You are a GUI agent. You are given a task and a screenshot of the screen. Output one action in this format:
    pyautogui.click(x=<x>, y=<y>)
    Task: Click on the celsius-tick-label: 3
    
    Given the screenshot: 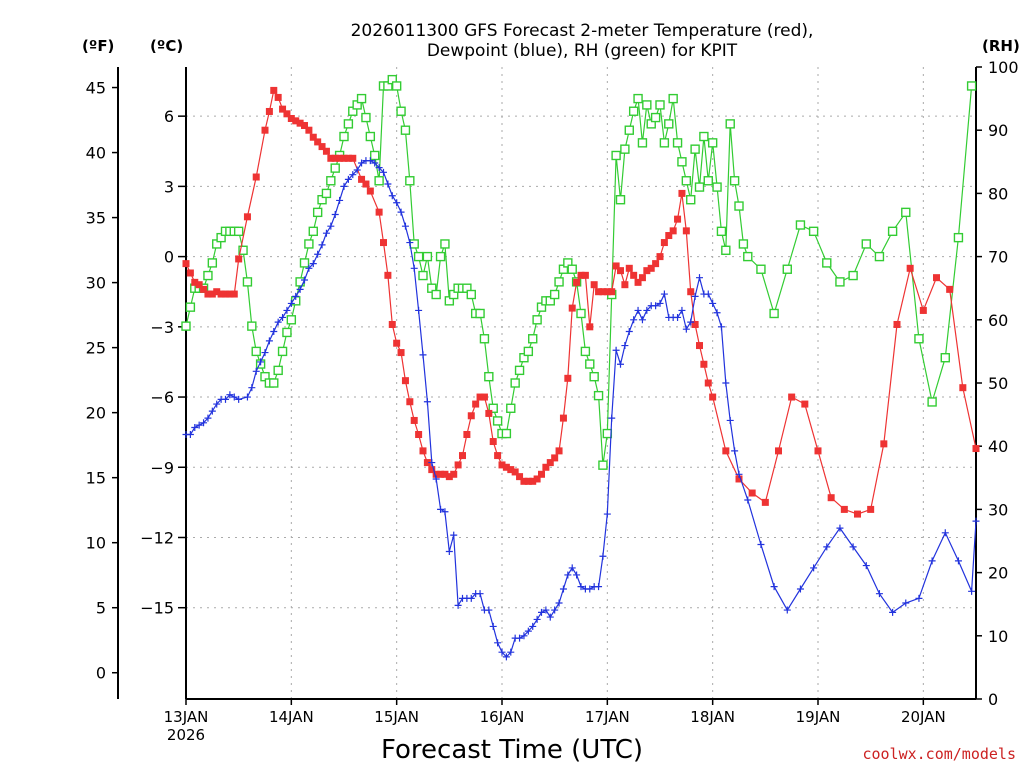 What is the action you would take?
    pyautogui.click(x=169, y=186)
    